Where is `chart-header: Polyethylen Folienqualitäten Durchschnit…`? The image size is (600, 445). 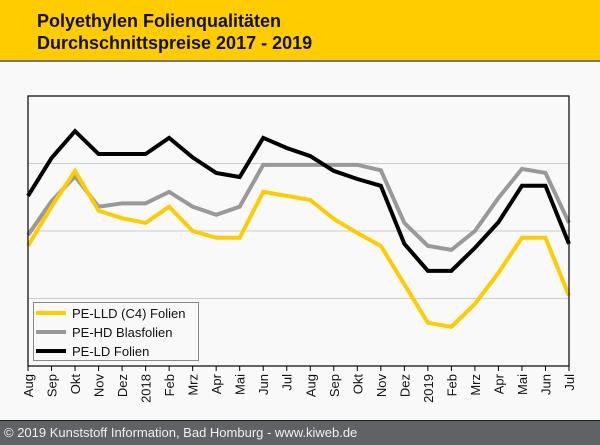 chart-header: Polyethylen Folienqualitäten Durchschnit… is located at coordinates (300, 31).